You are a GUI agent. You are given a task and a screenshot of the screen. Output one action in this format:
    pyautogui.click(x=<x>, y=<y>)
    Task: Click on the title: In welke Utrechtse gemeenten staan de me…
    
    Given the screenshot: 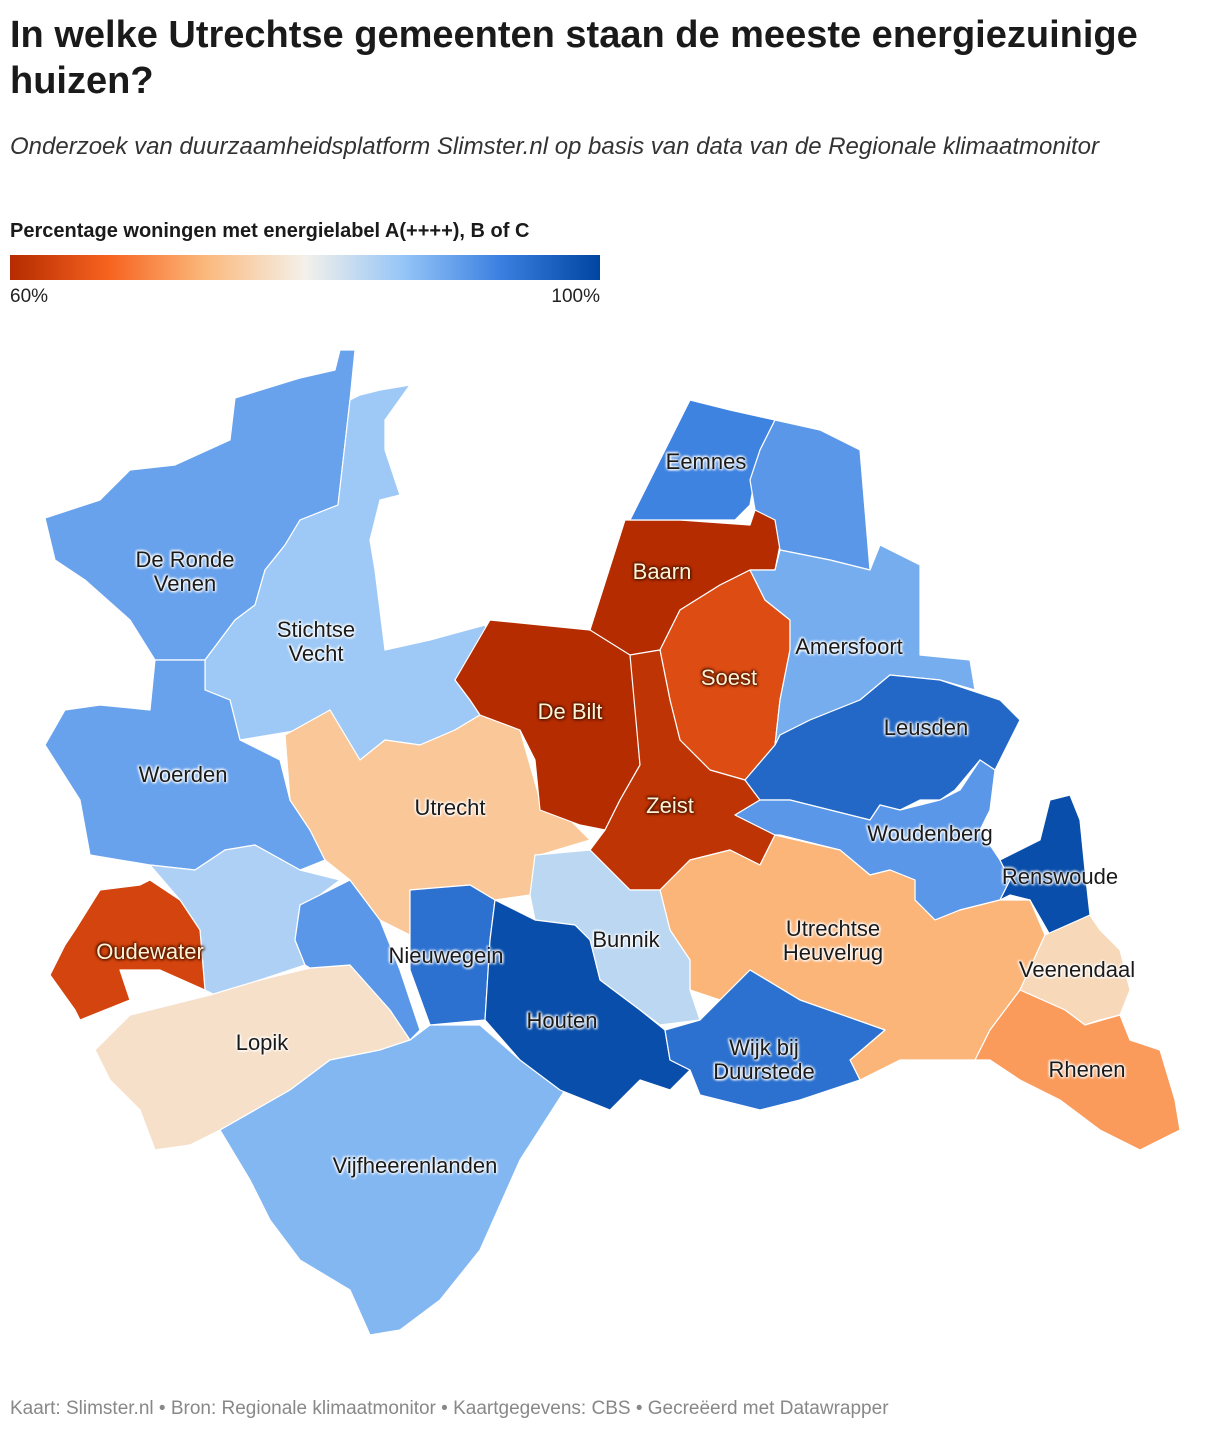 What is the action you would take?
    pyautogui.click(x=574, y=58)
    